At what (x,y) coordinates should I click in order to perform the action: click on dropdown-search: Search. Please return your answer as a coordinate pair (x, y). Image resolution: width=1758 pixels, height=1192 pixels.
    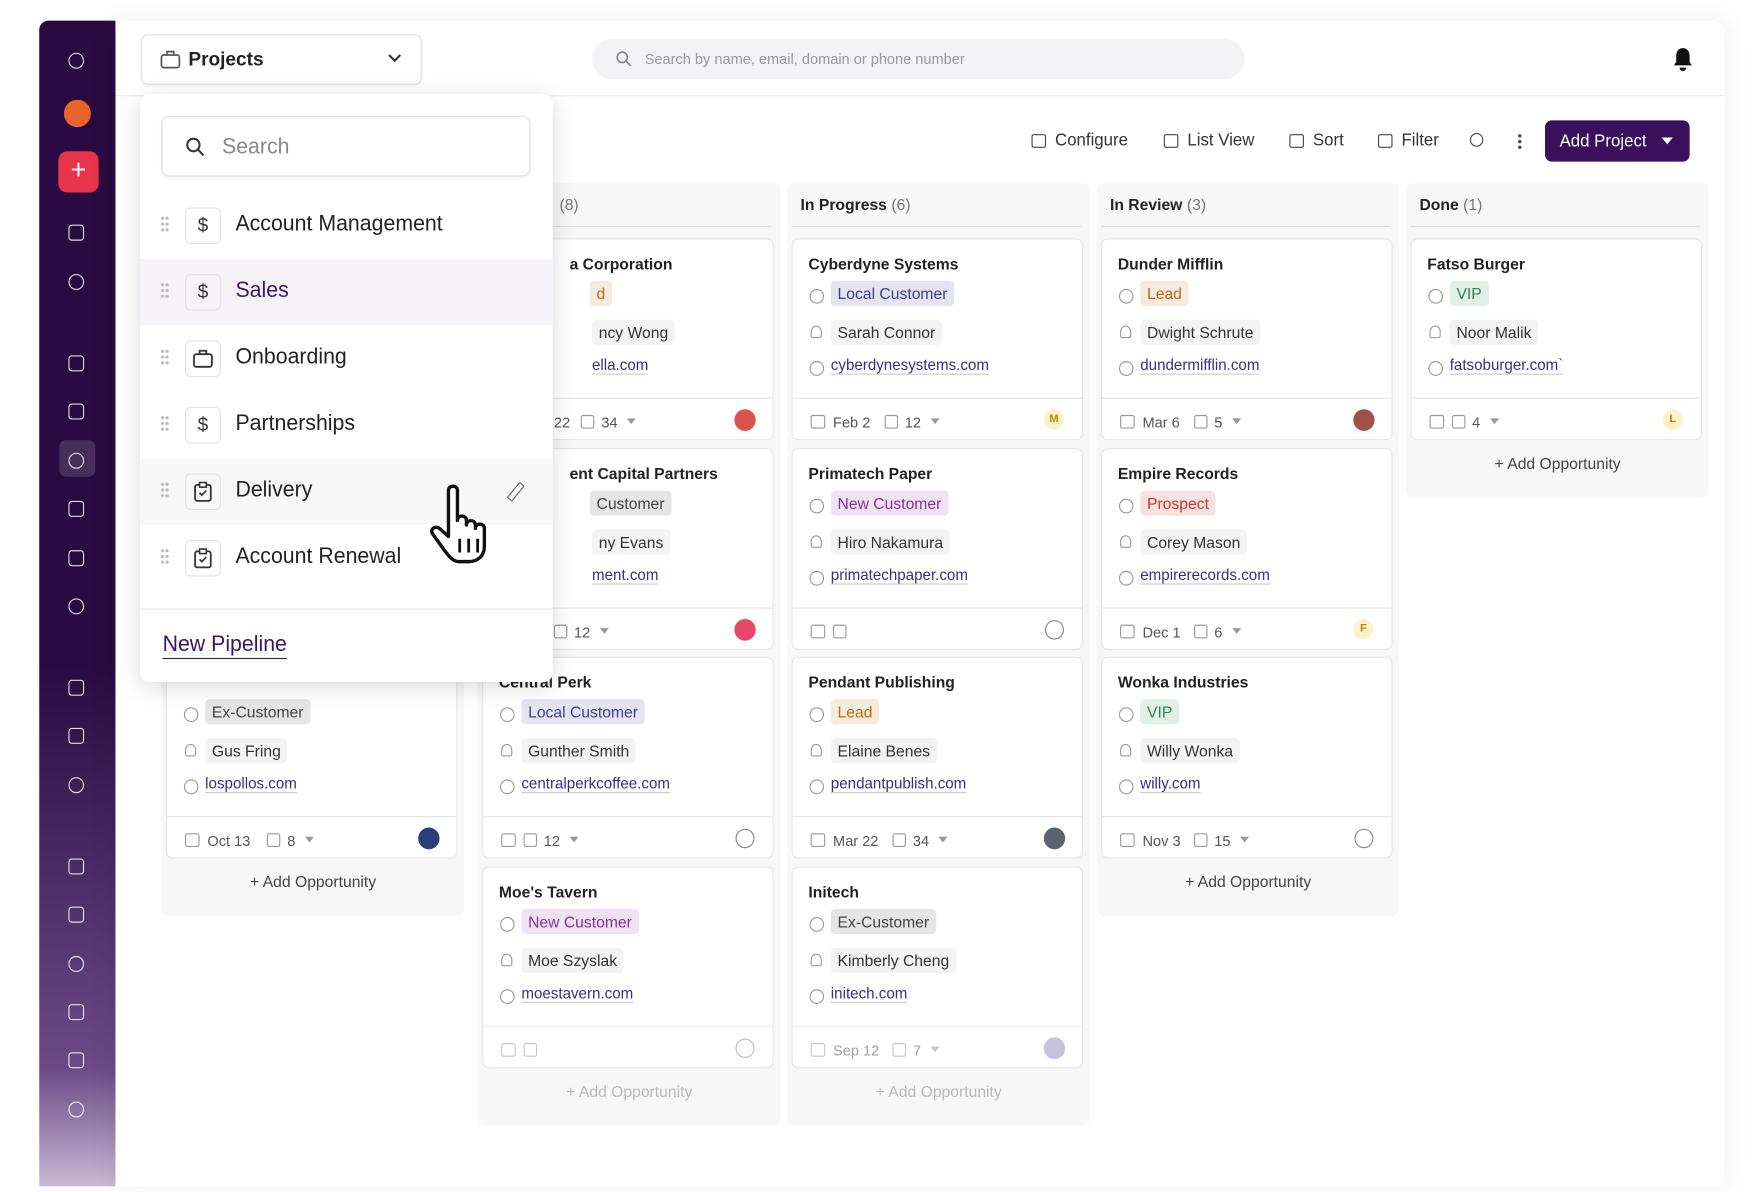
    Looking at the image, I should click on (346, 146).